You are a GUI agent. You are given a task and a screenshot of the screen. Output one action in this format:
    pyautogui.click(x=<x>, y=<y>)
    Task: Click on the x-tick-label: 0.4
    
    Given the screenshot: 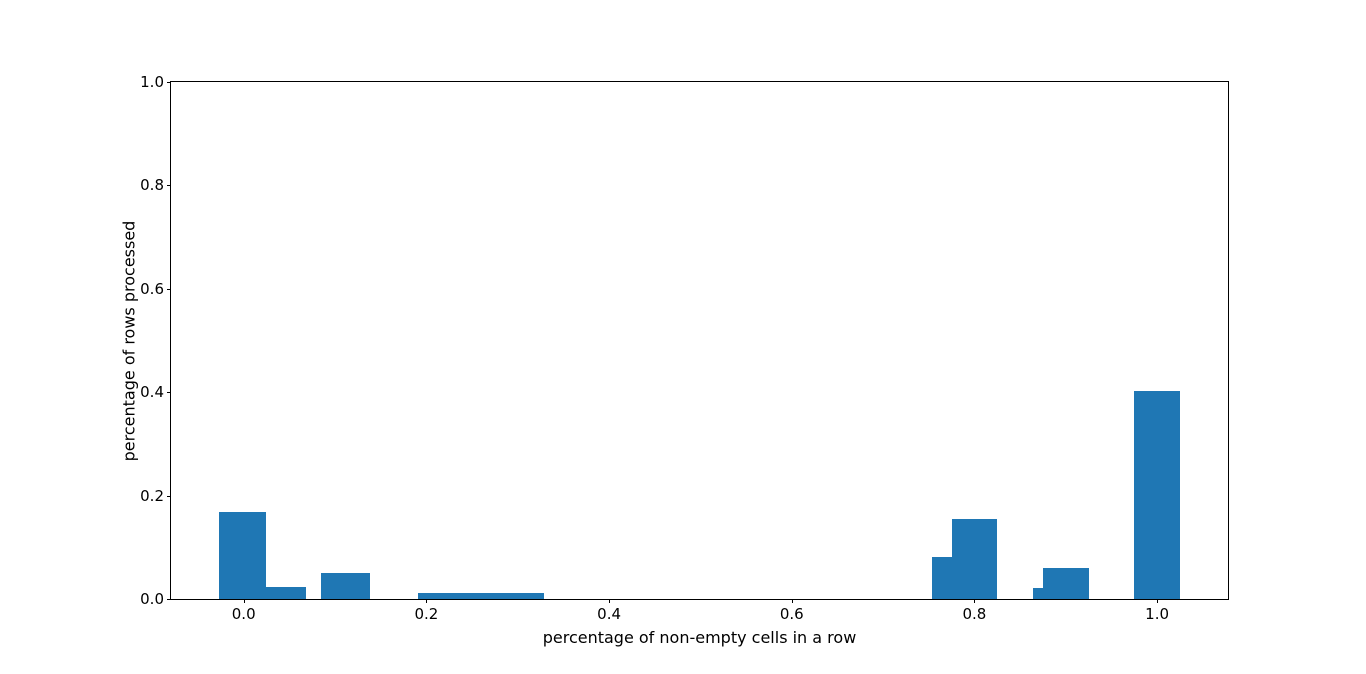 What is the action you would take?
    pyautogui.click(x=609, y=614)
    